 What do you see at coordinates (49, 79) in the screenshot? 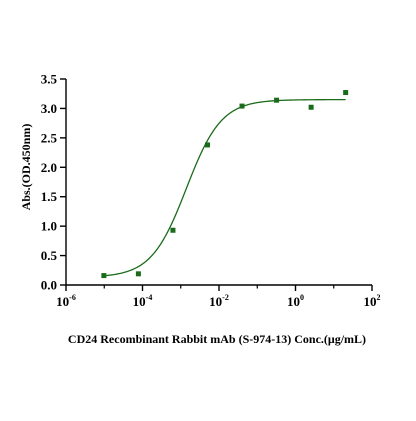
I see `y-tick-label: 3.5` at bounding box center [49, 79].